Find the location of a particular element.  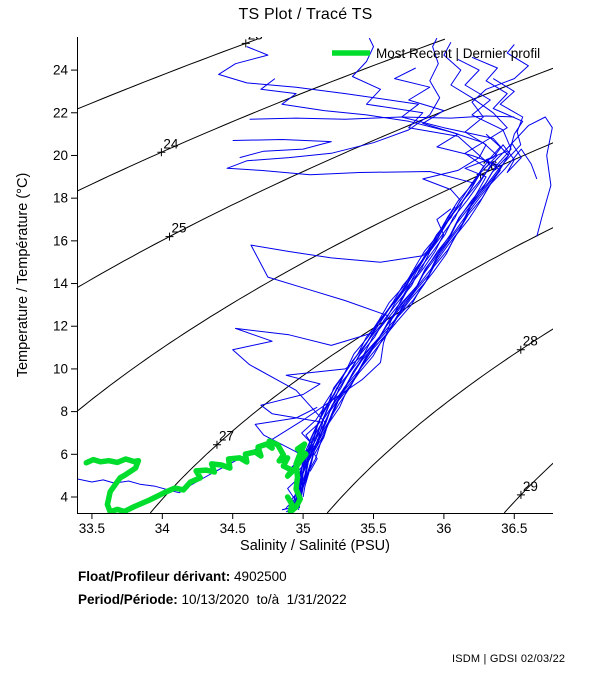

x-tick-label: 36 is located at coordinates (443, 528).